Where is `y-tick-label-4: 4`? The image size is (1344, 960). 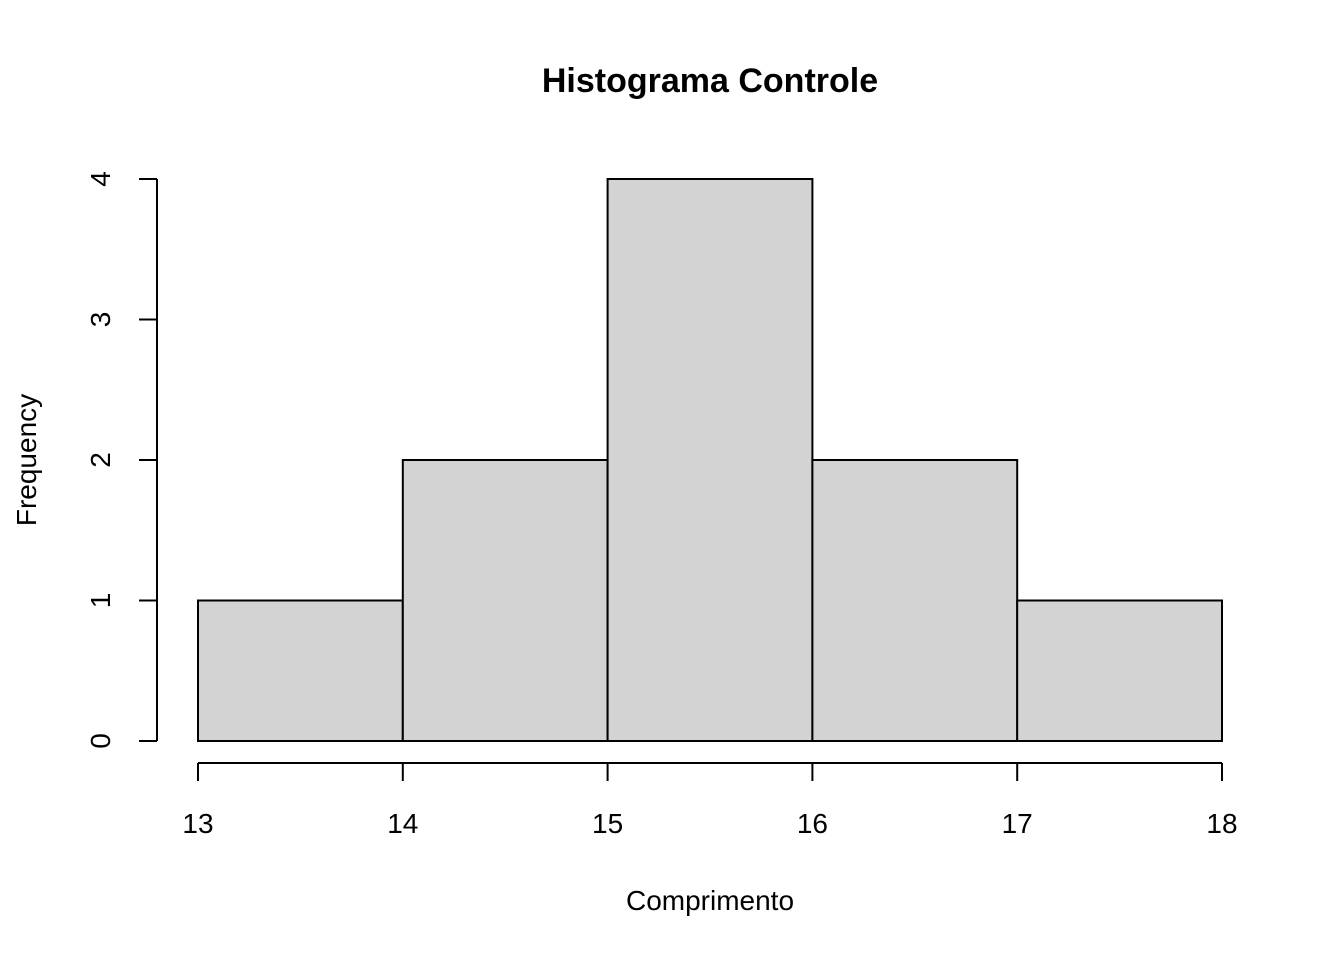
y-tick-label-4: 4 is located at coordinates (100, 179).